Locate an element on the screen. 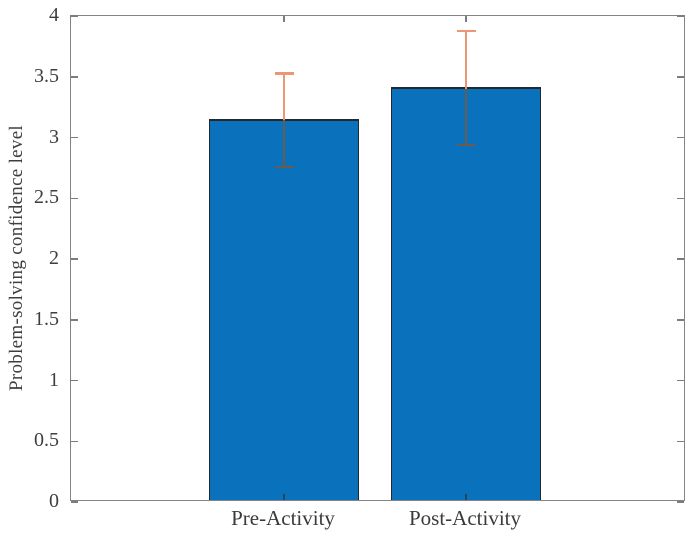 The image size is (694, 536). y-tick-label: 0.5 is located at coordinates (46, 440).